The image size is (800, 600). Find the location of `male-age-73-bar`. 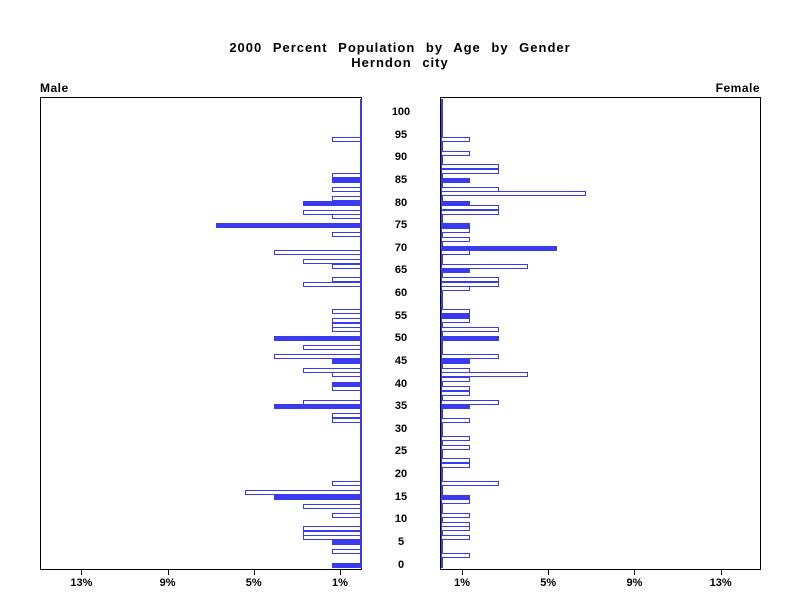

male-age-73-bar is located at coordinates (347, 235).